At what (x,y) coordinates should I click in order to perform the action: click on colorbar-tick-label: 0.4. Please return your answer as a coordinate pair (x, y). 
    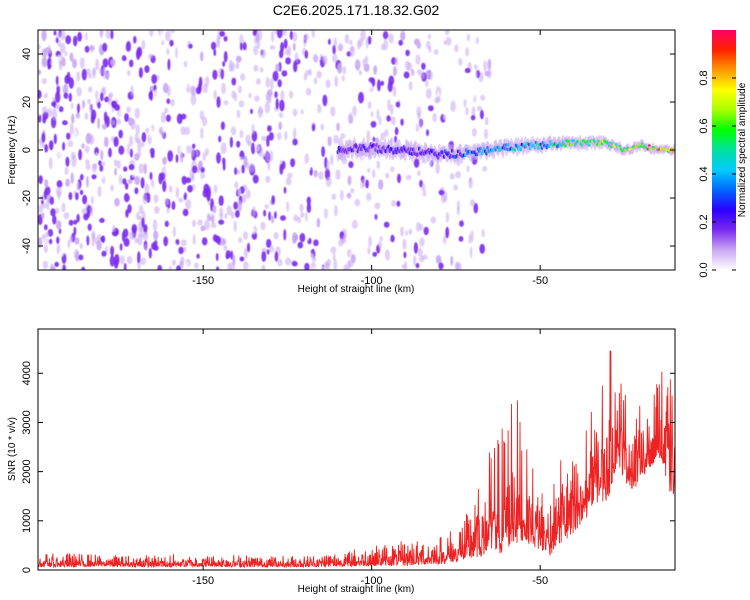
    Looking at the image, I should click on (704, 173).